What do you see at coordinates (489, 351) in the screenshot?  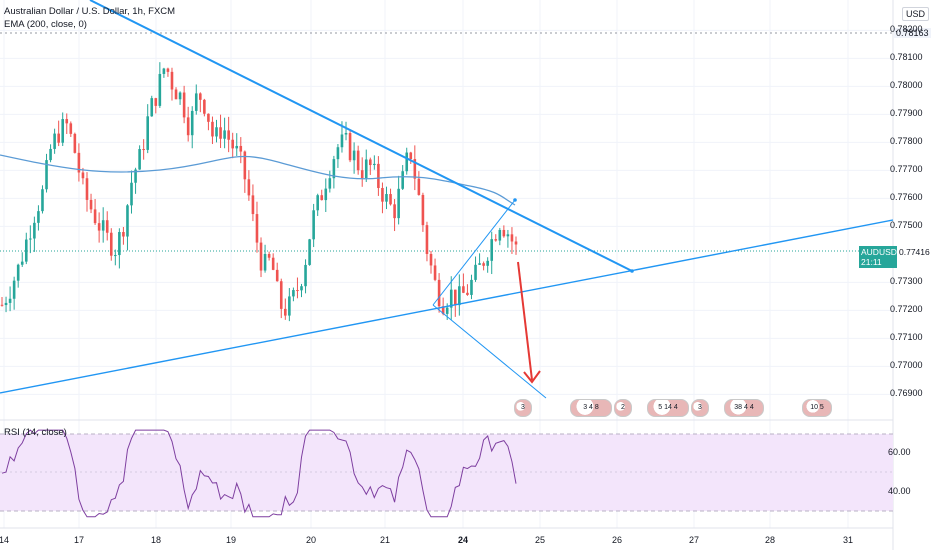 I see `wedge-lower-line` at bounding box center [489, 351].